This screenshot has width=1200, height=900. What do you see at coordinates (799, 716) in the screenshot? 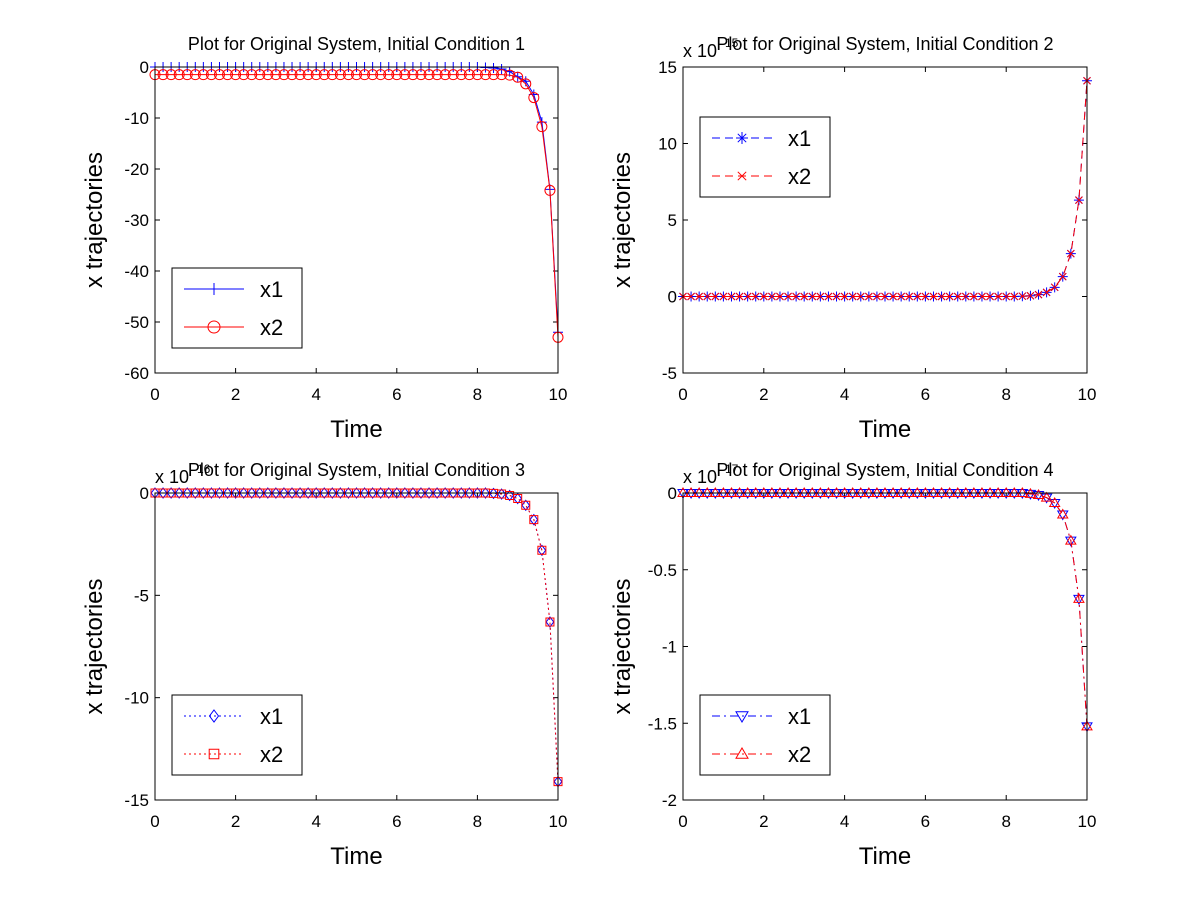
I see `legend-label: x1` at bounding box center [799, 716].